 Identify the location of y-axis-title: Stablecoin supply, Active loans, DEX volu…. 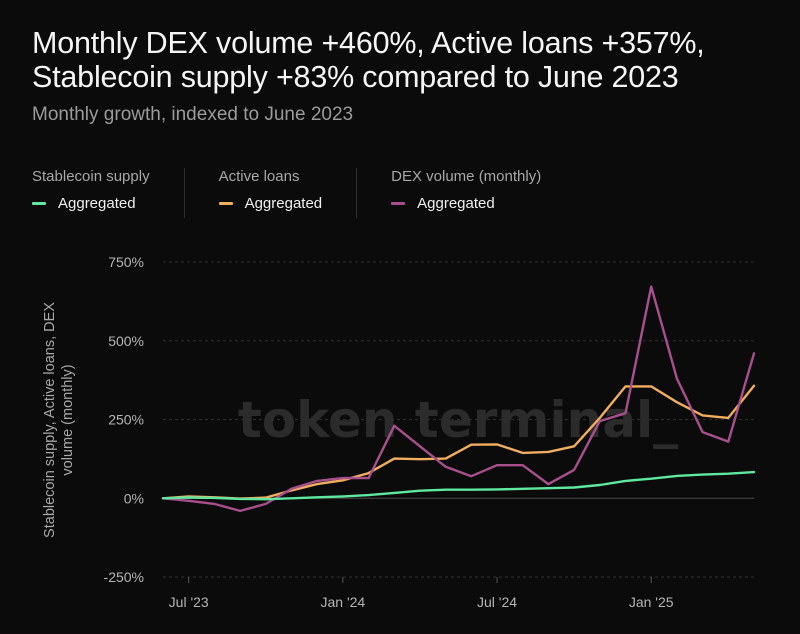
(59, 420).